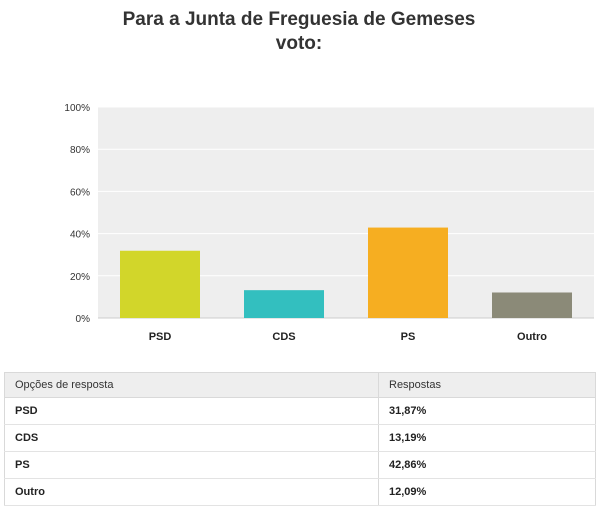 This screenshot has height=512, width=598. I want to click on row-option: Outro, so click(191, 492).